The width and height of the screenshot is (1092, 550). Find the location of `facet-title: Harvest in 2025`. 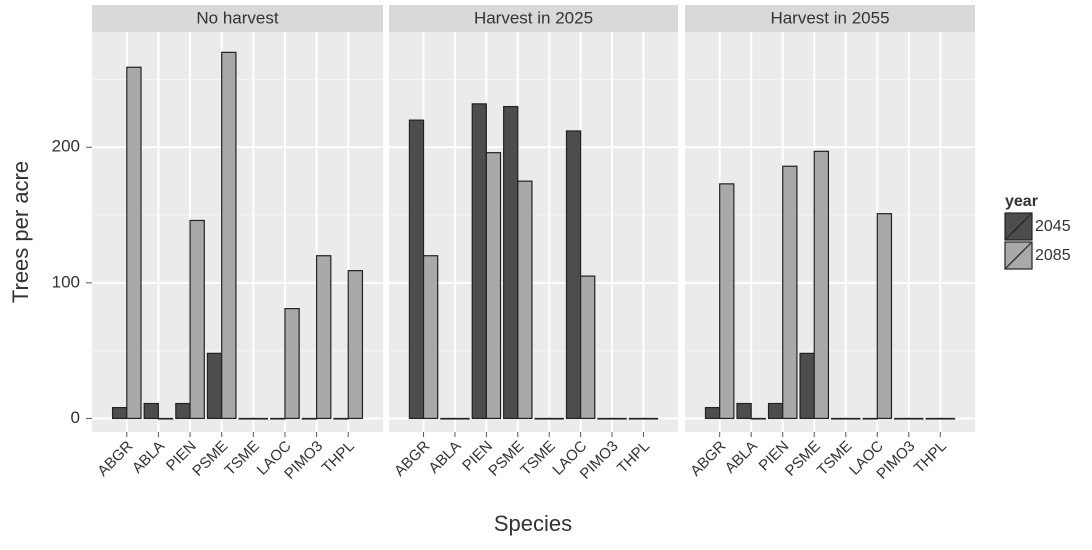

facet-title: Harvest in 2025 is located at coordinates (533, 17).